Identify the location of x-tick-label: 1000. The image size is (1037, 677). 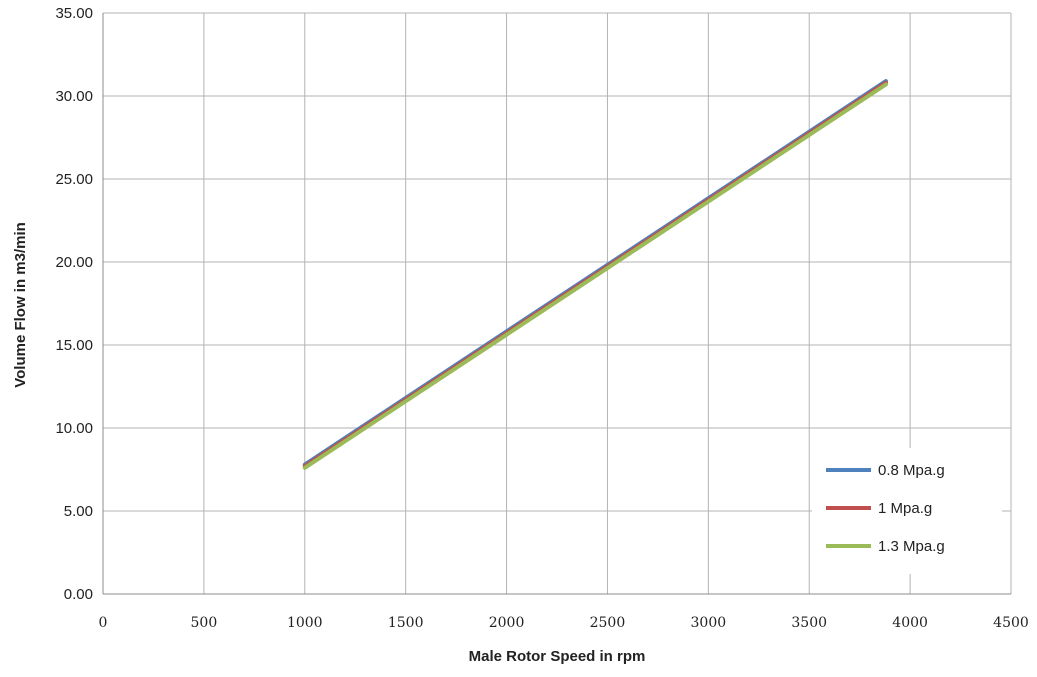
(305, 623).